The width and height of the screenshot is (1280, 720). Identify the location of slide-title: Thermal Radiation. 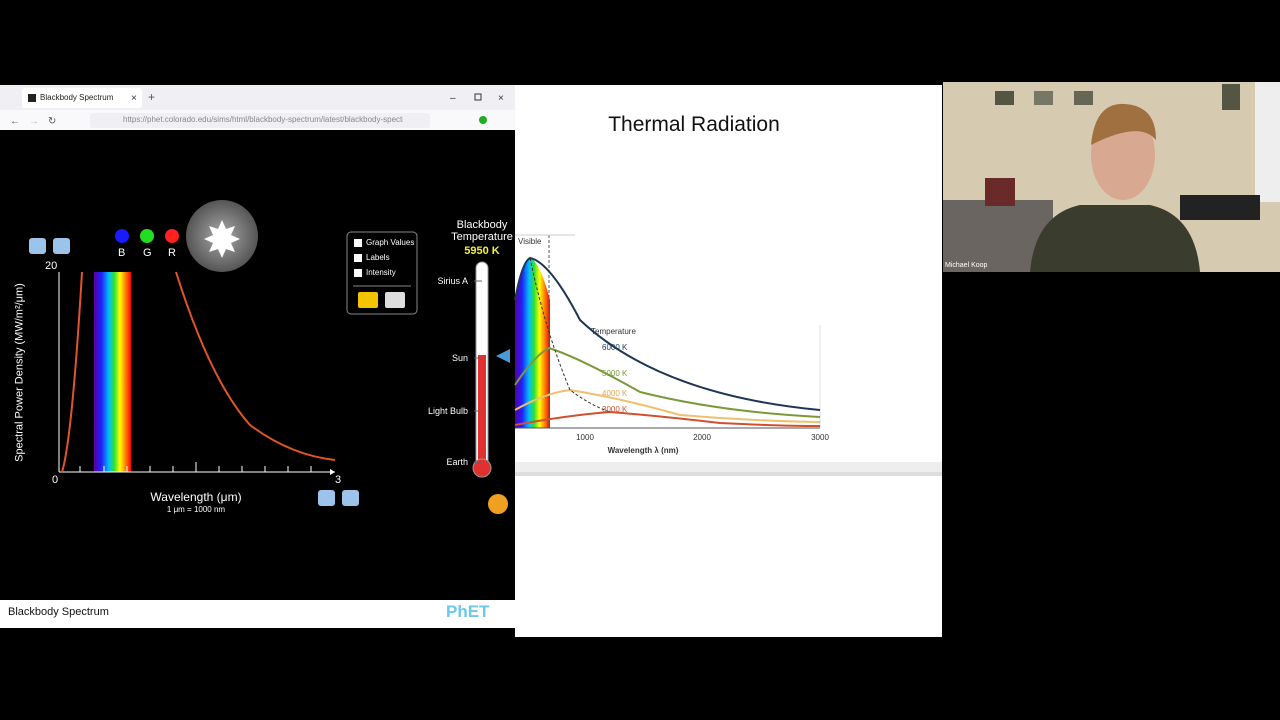
(694, 124).